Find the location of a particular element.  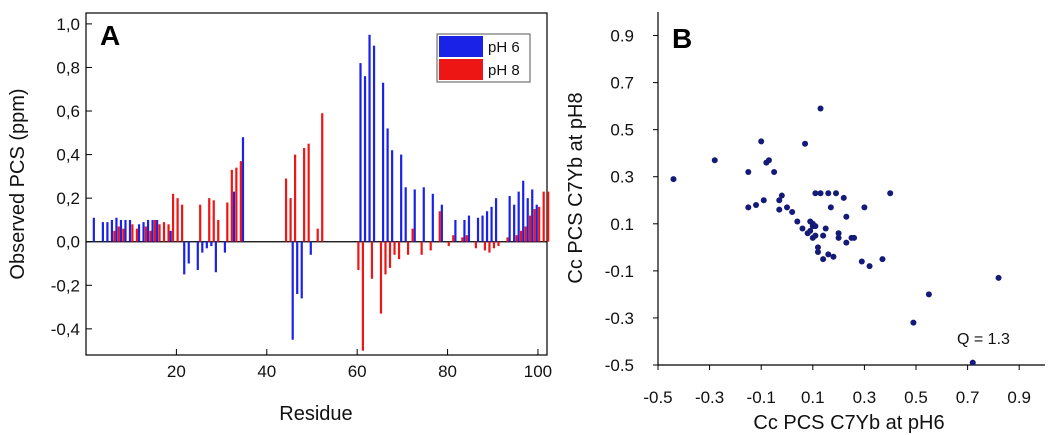

panel-a-x-tick-label: 80 is located at coordinates (447, 371).